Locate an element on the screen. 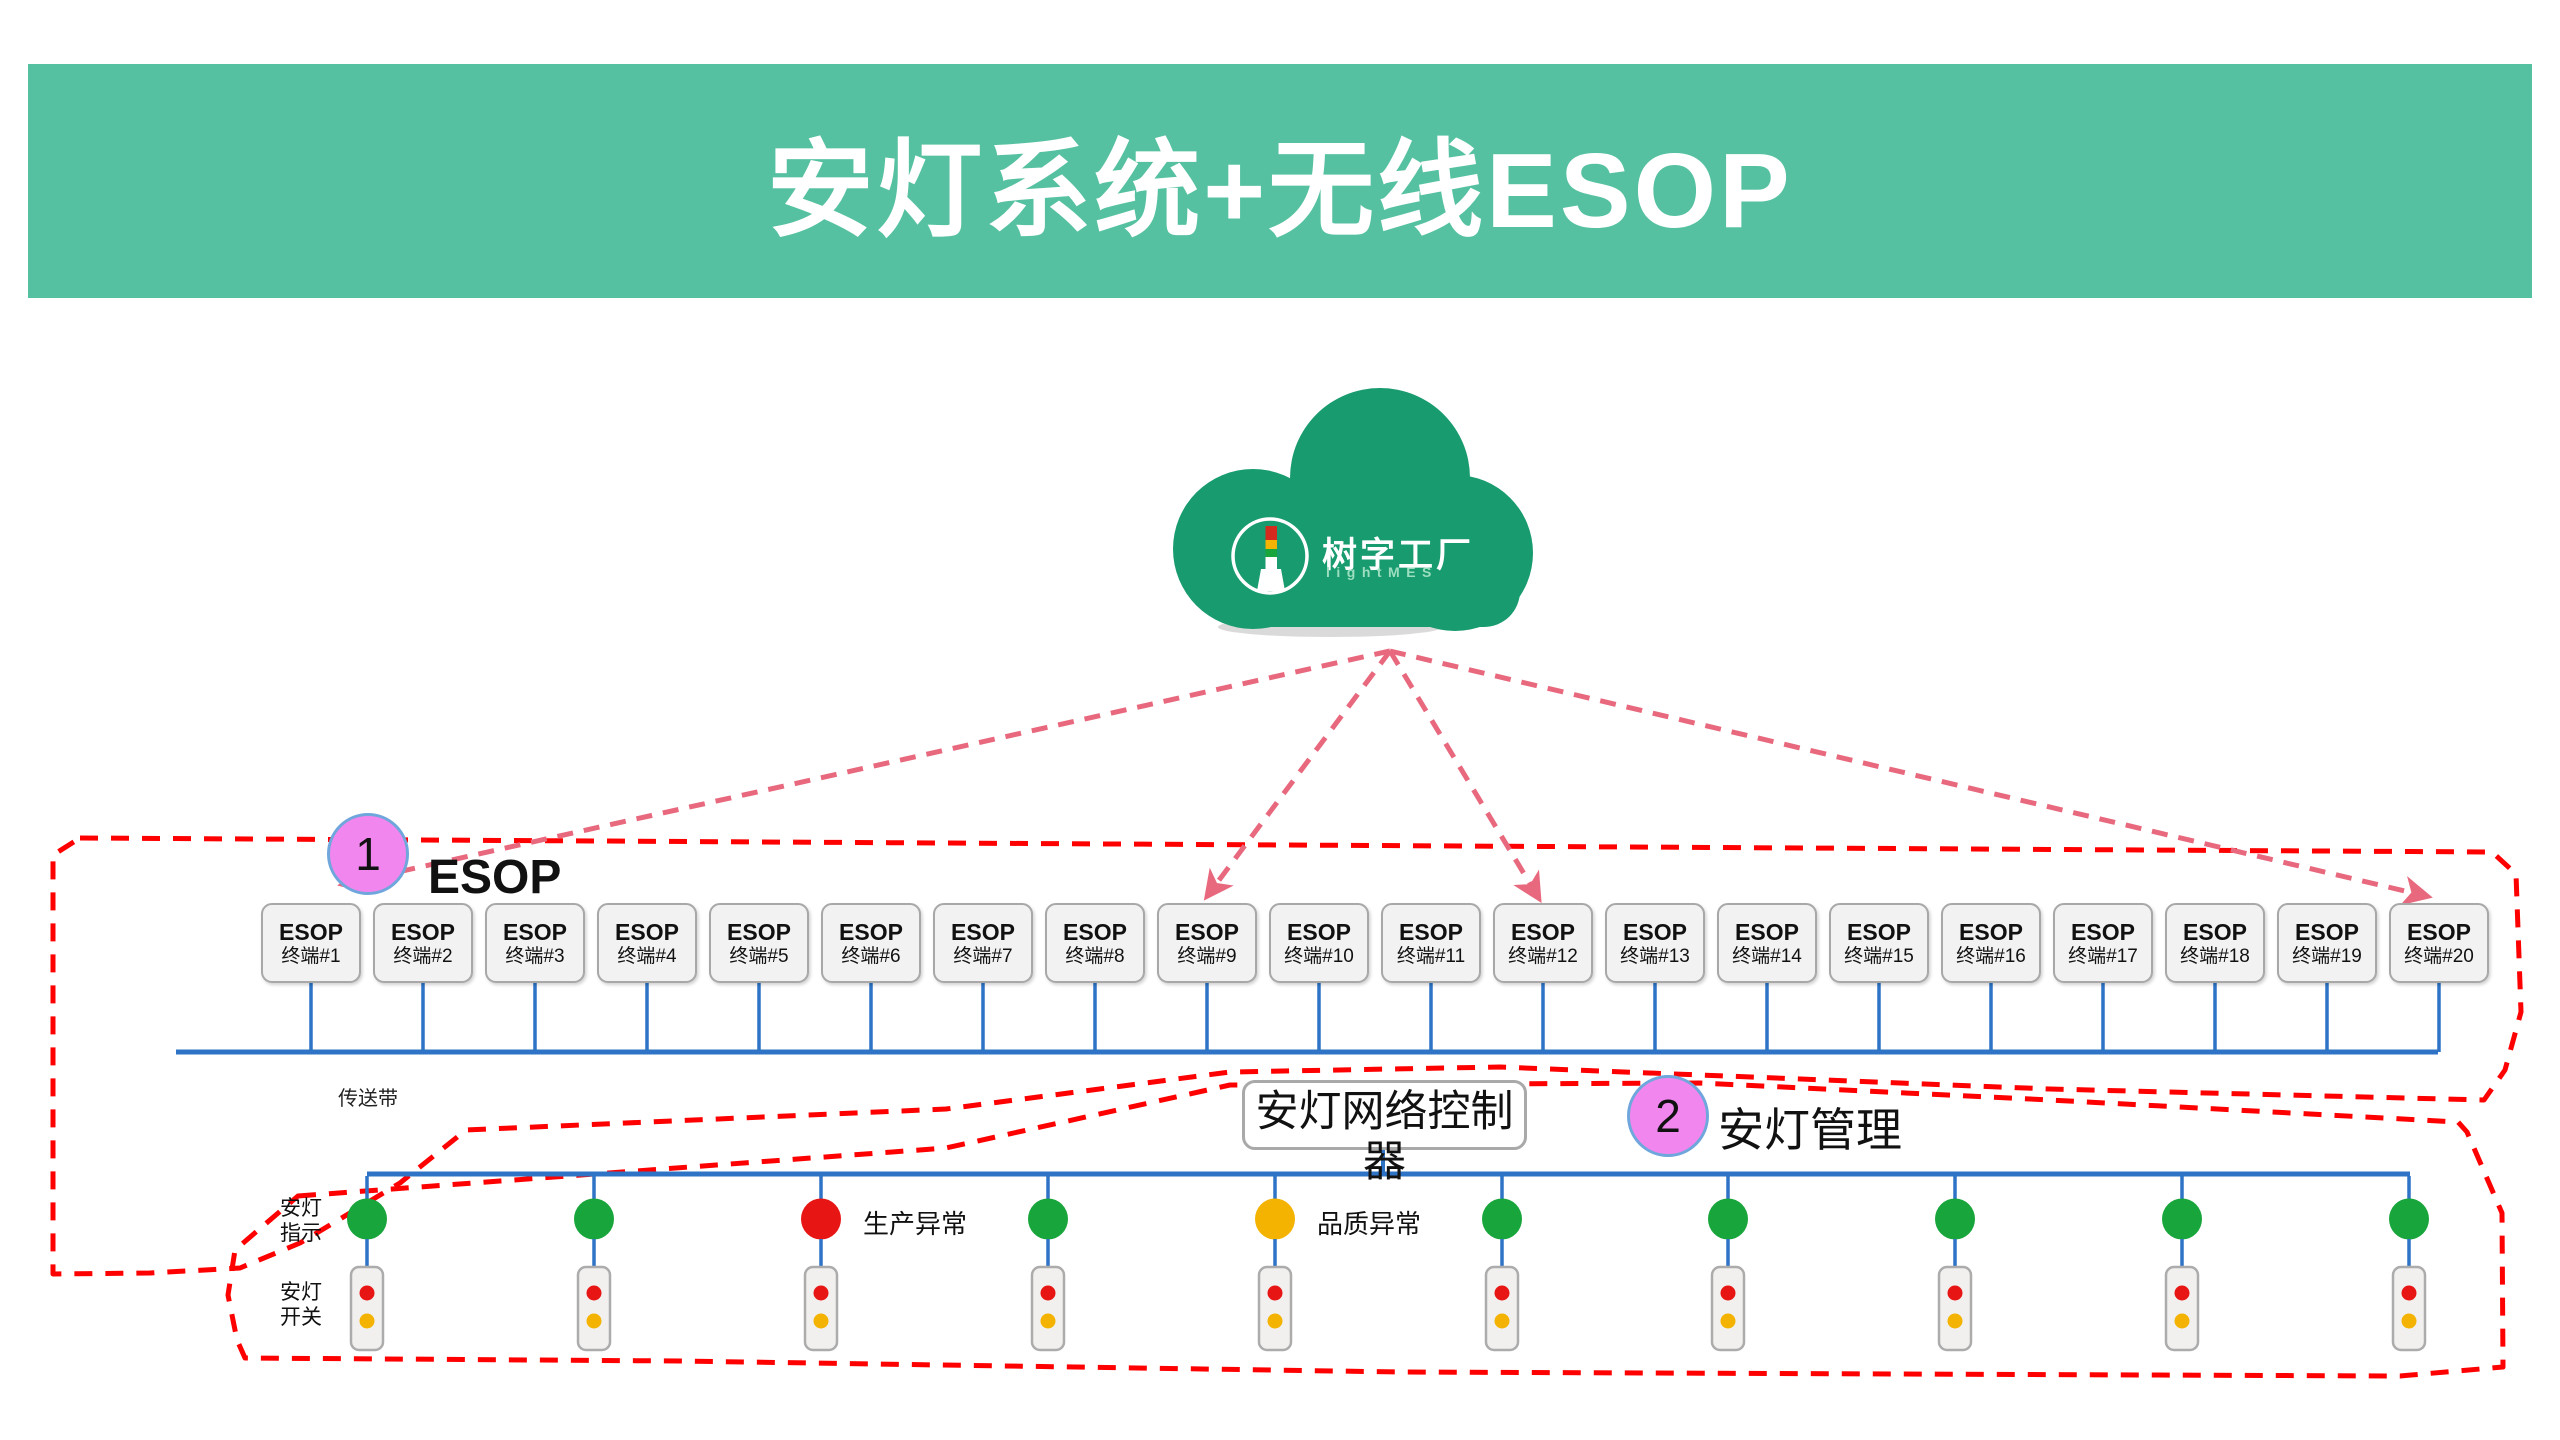 This screenshot has width=2560, height=1440. conveyor-label: 传送带 is located at coordinates (368, 1099).